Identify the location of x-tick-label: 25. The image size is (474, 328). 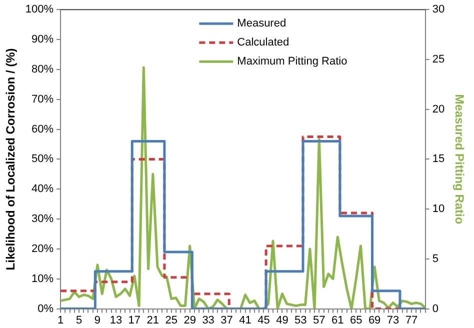
(171, 320).